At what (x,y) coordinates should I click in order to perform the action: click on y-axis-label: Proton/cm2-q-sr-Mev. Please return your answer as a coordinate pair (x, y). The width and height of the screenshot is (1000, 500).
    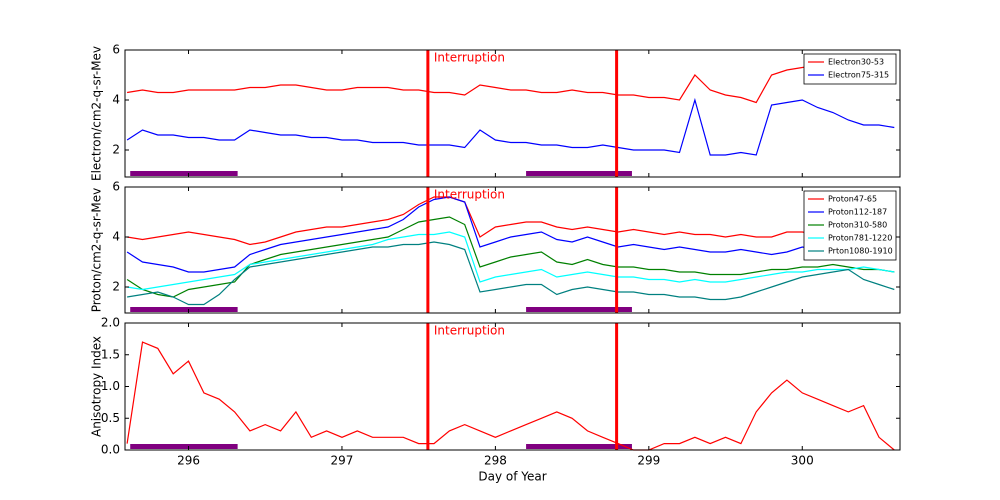
    Looking at the image, I should click on (97, 250).